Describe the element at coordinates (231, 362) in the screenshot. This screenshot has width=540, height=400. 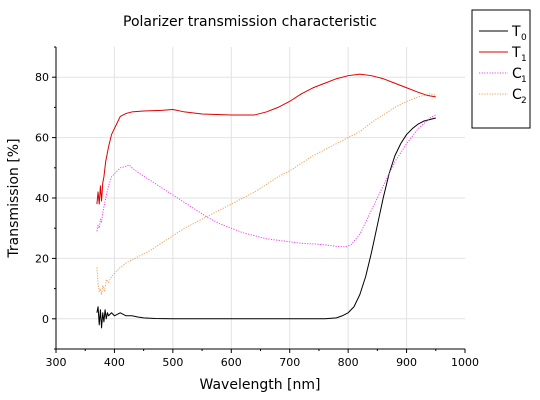
I see `x-tick-label: 600` at that location.